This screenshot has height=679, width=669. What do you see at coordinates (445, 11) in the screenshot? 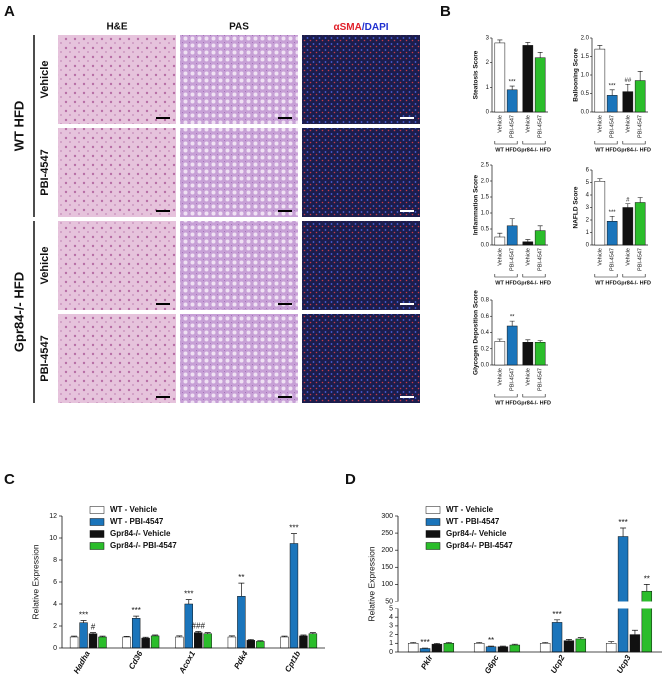
I see `panel-label: B` at bounding box center [445, 11].